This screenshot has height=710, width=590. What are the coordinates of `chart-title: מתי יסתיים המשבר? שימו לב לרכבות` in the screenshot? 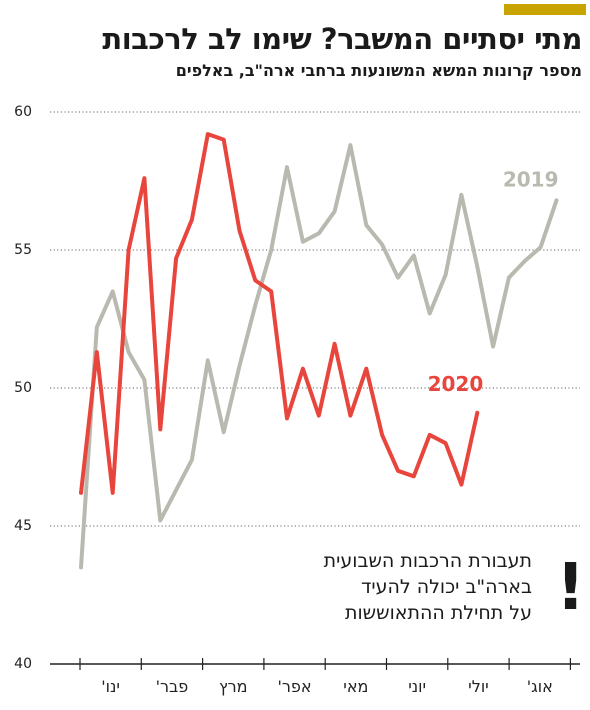 It's located at (342, 39).